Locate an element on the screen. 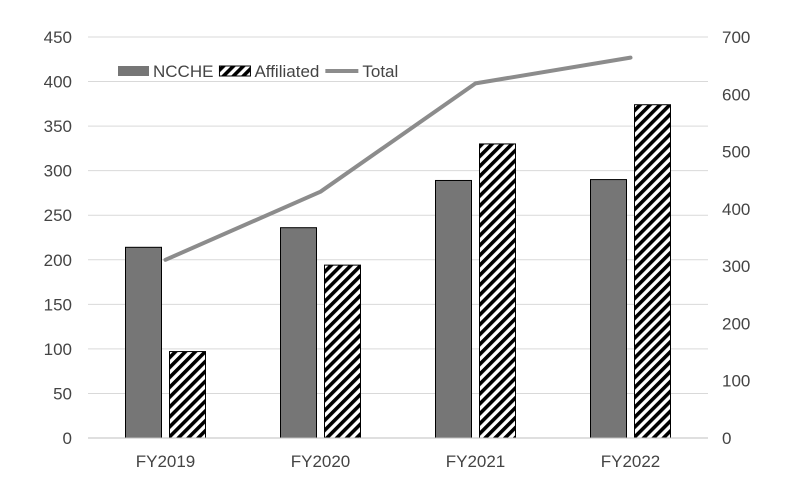  y-left-tick-label: 350 is located at coordinates (58, 126).